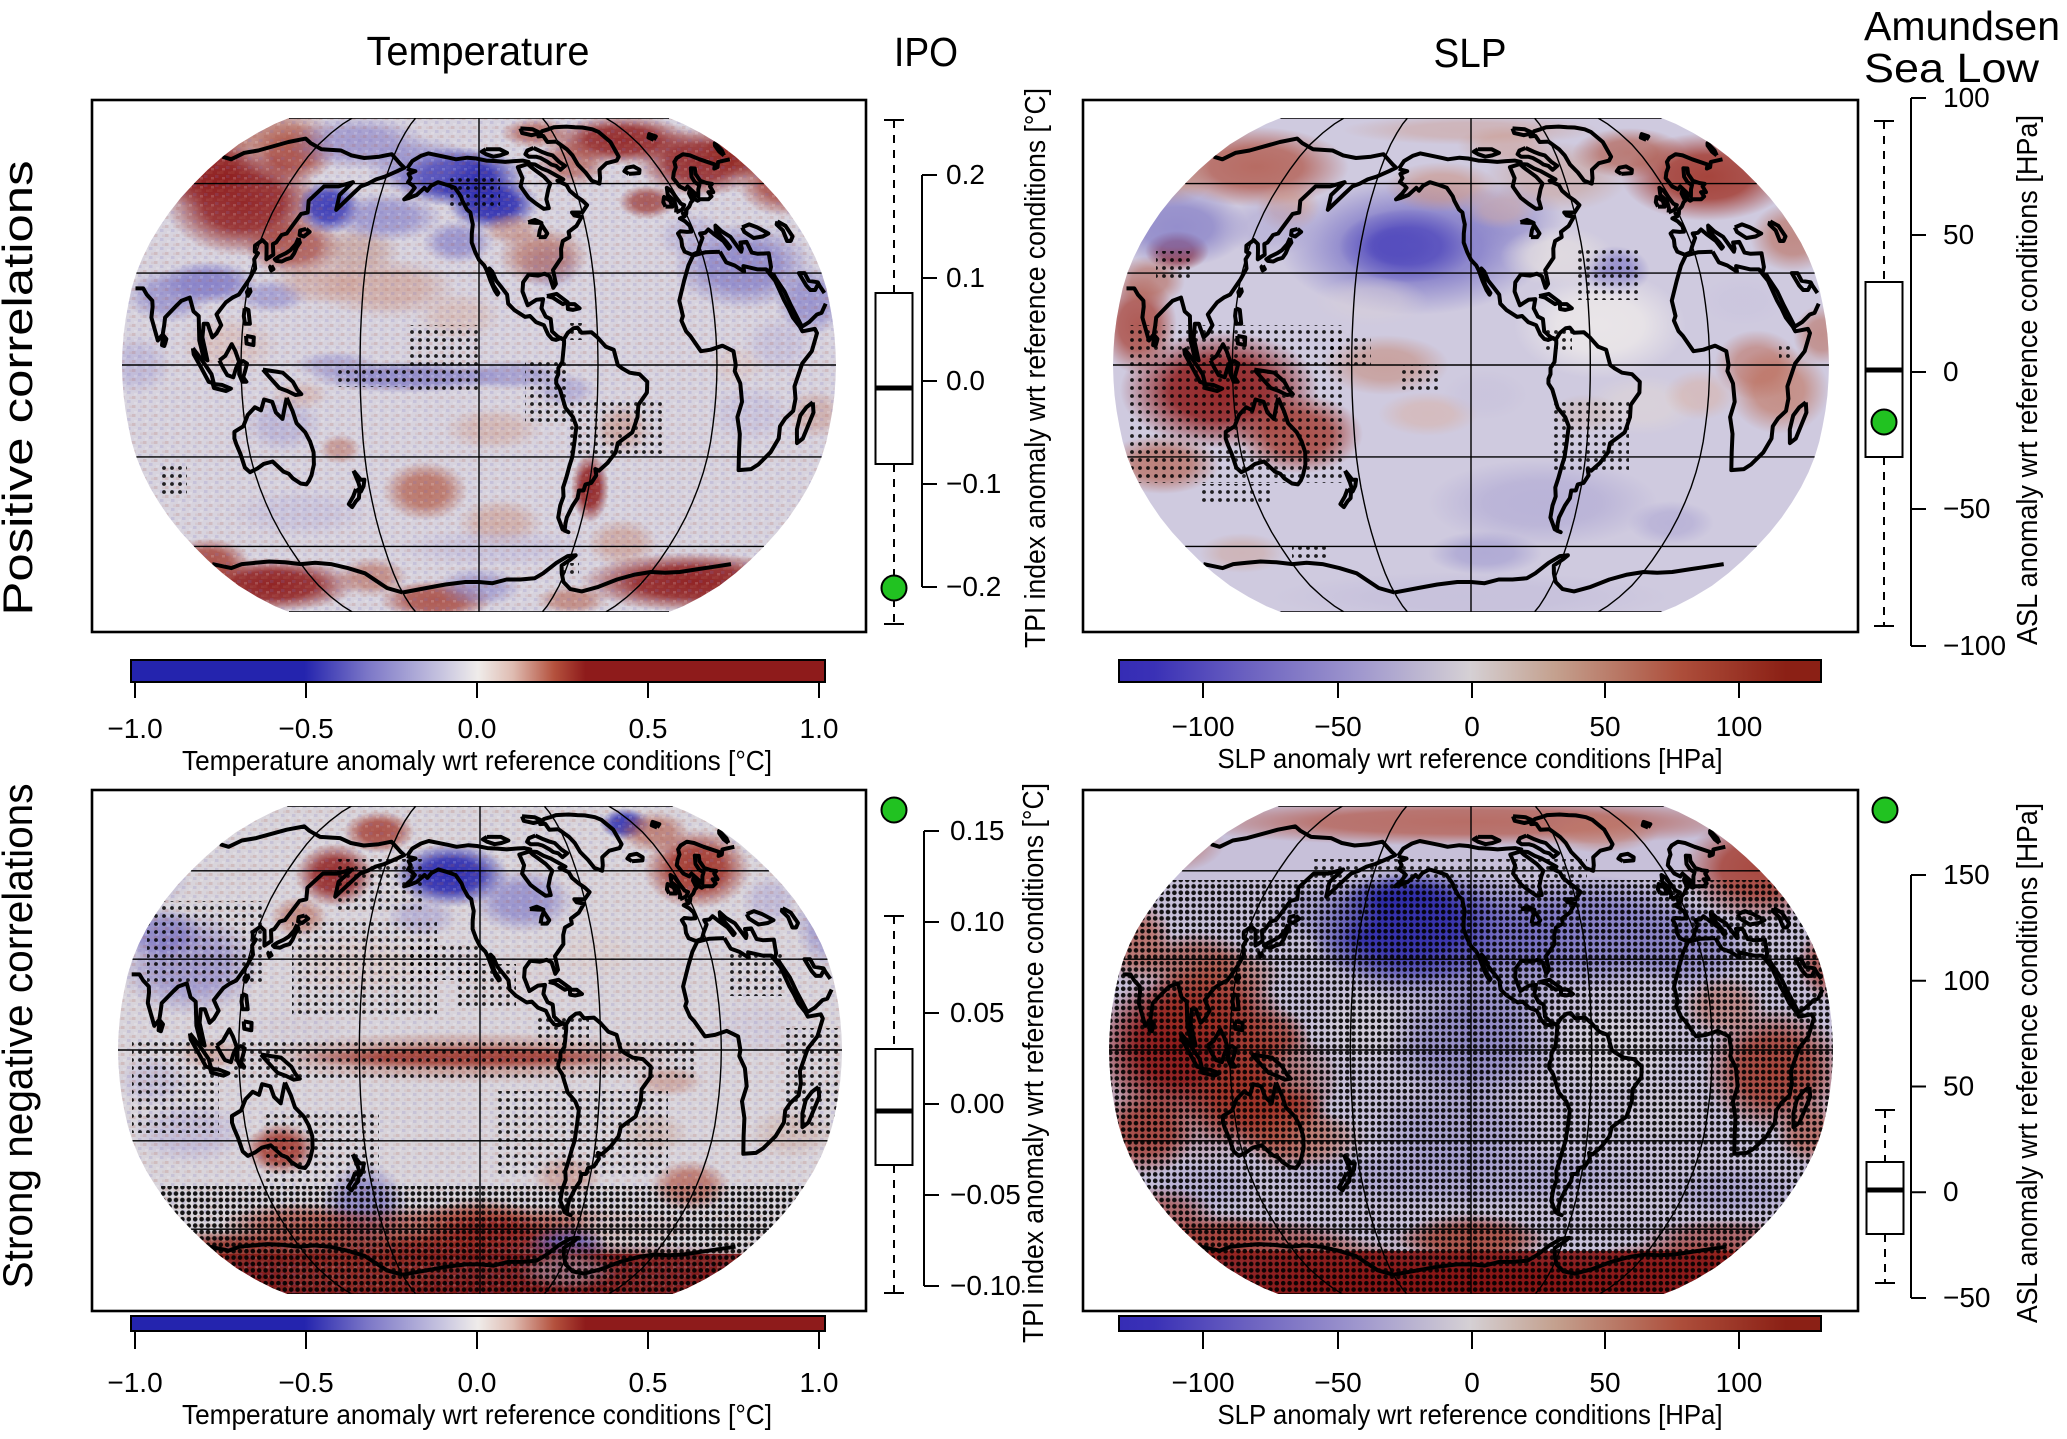 The width and height of the screenshot is (2067, 1439). What do you see at coordinates (965, 174) in the screenshot?
I see `svg-text: 0.2` at bounding box center [965, 174].